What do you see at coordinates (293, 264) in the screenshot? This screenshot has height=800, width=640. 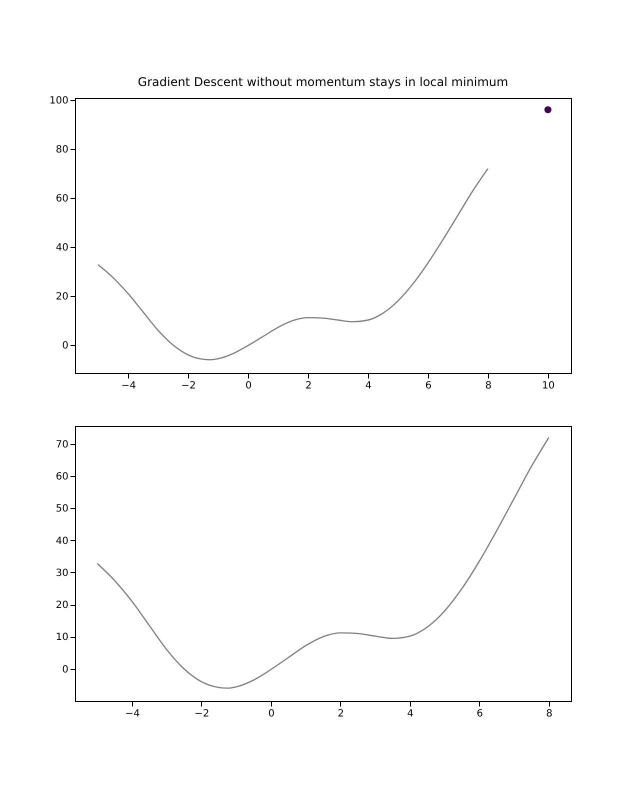 I see `line-series` at bounding box center [293, 264].